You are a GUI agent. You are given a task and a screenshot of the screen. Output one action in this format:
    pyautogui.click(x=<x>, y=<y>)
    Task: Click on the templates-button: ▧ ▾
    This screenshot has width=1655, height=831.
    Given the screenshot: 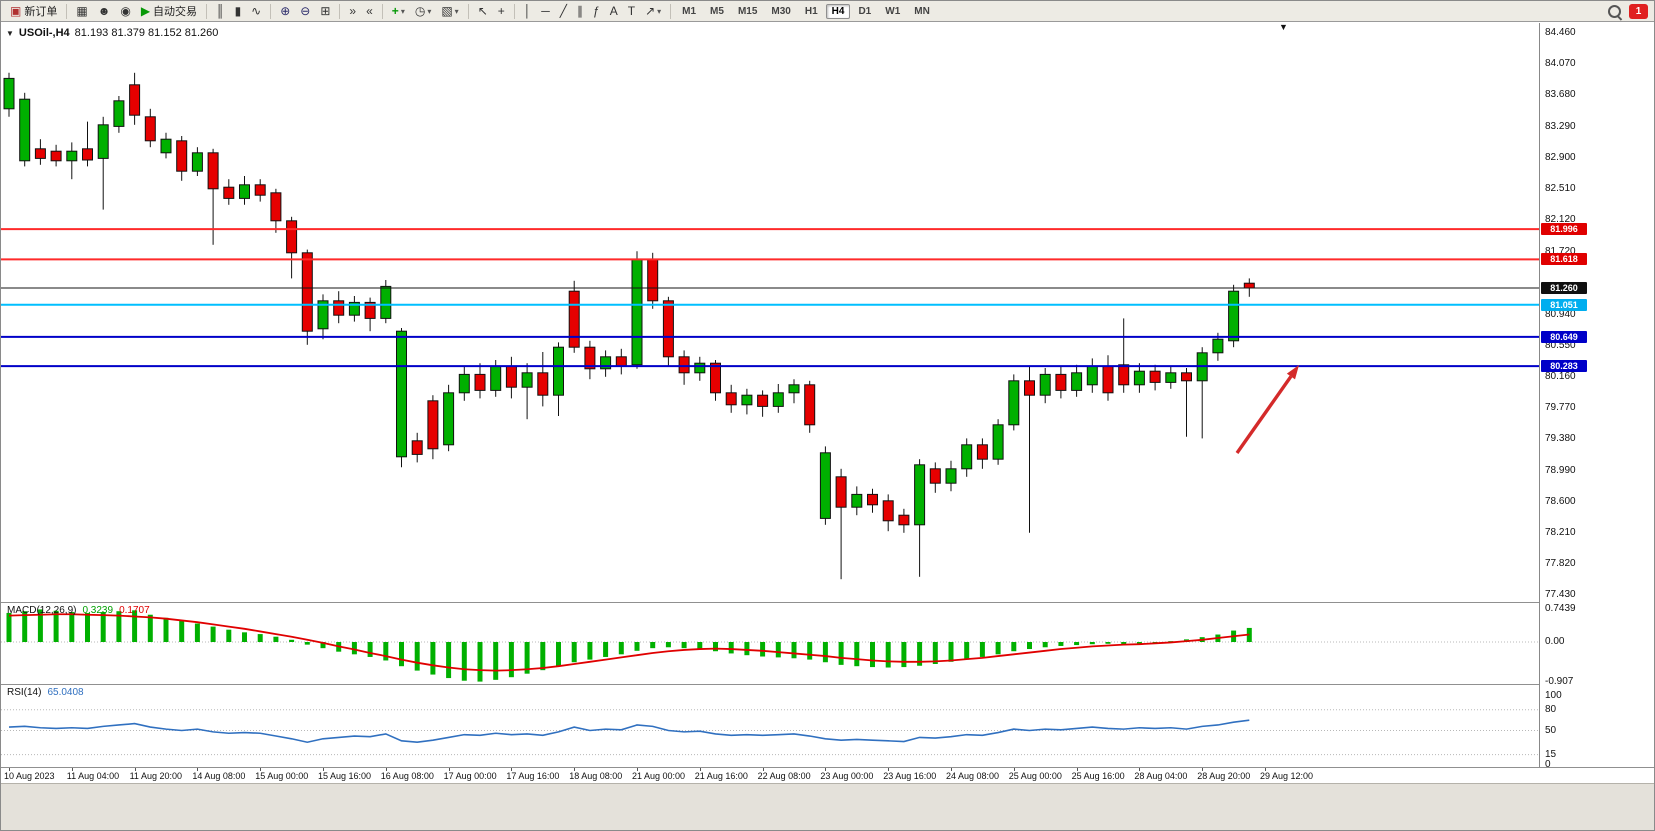 What is the action you would take?
    pyautogui.click(x=449, y=11)
    